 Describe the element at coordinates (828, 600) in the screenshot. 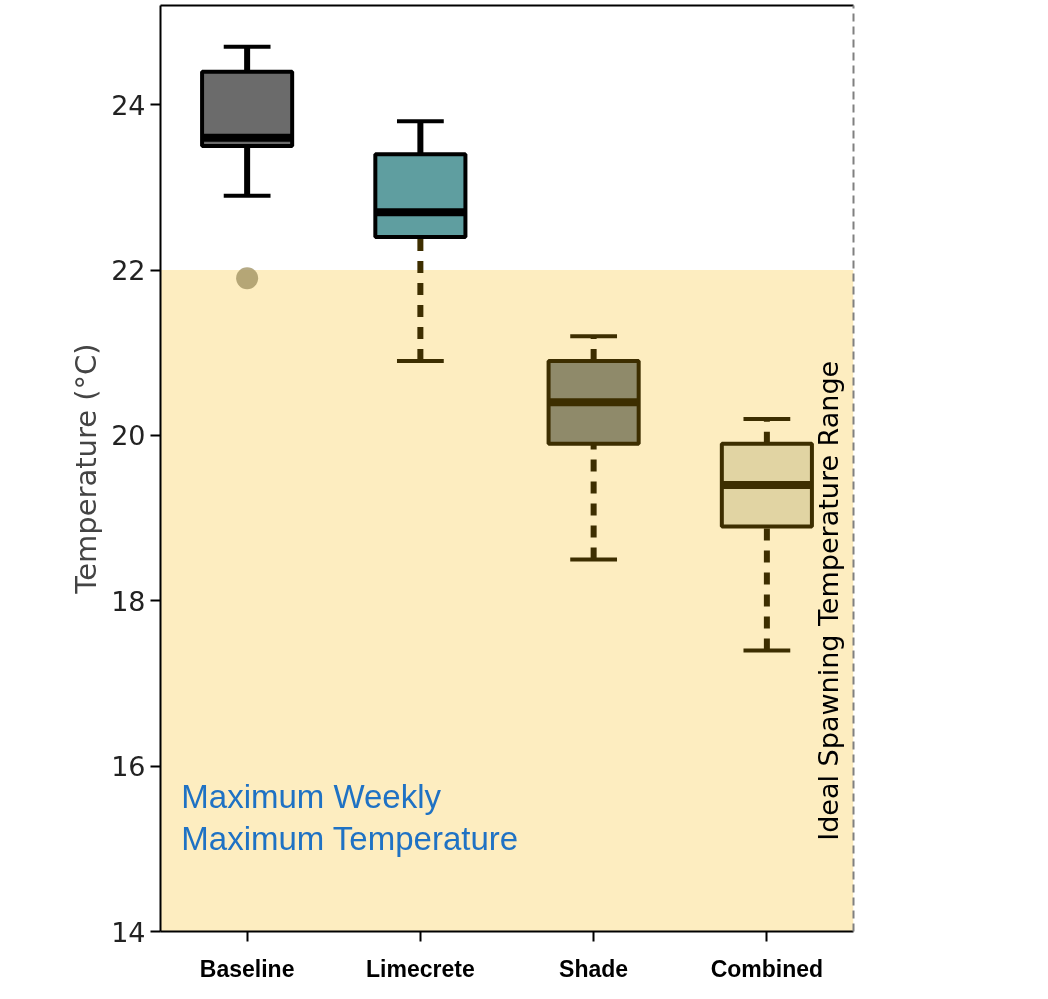

I see `band-label: Ideal Spawning Temperature Range` at that location.